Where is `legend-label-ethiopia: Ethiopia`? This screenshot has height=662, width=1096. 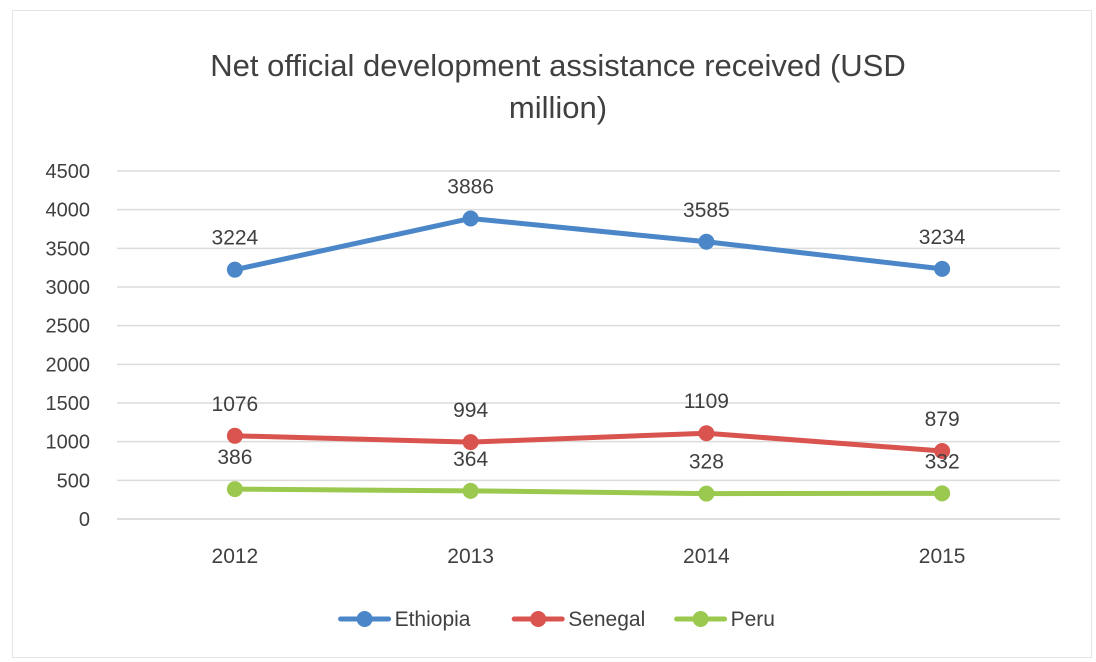
legend-label-ethiopia: Ethiopia is located at coordinates (433, 619).